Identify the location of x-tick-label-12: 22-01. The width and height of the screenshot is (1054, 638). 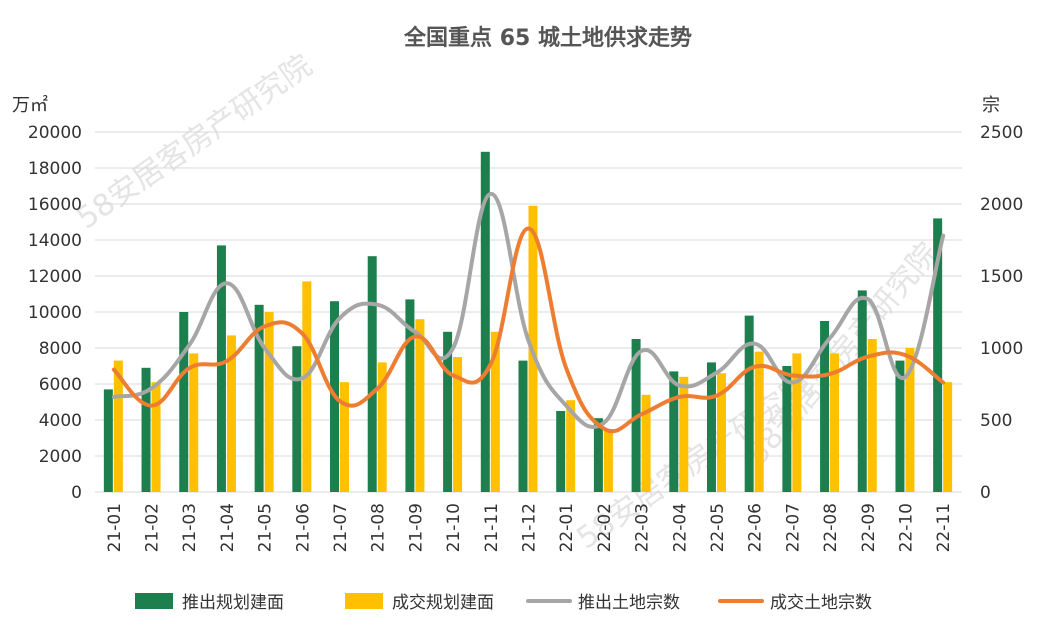
(567, 527).